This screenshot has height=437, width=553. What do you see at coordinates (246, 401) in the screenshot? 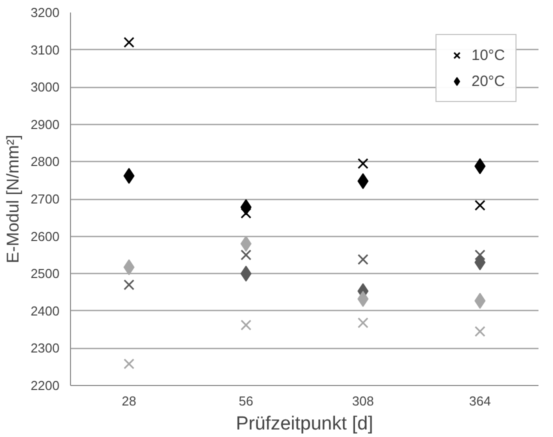
I see `x-tick-label: 56` at bounding box center [246, 401].